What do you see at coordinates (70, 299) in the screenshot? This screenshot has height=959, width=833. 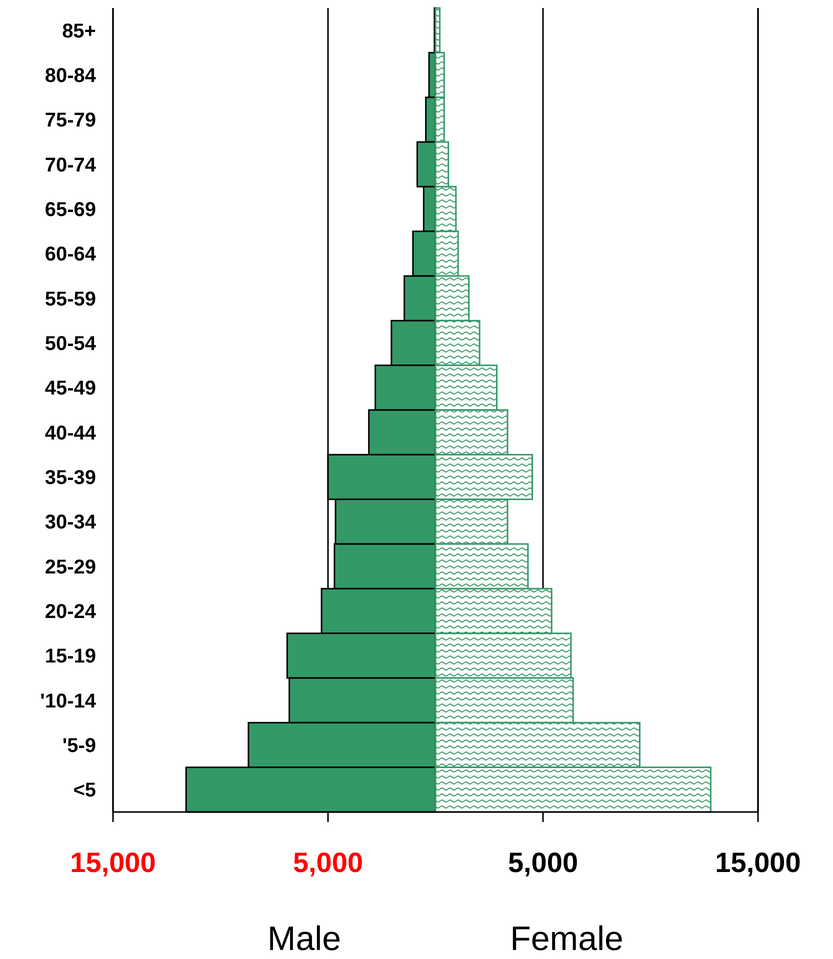 I see `y-tick-label: 55-59` at bounding box center [70, 299].